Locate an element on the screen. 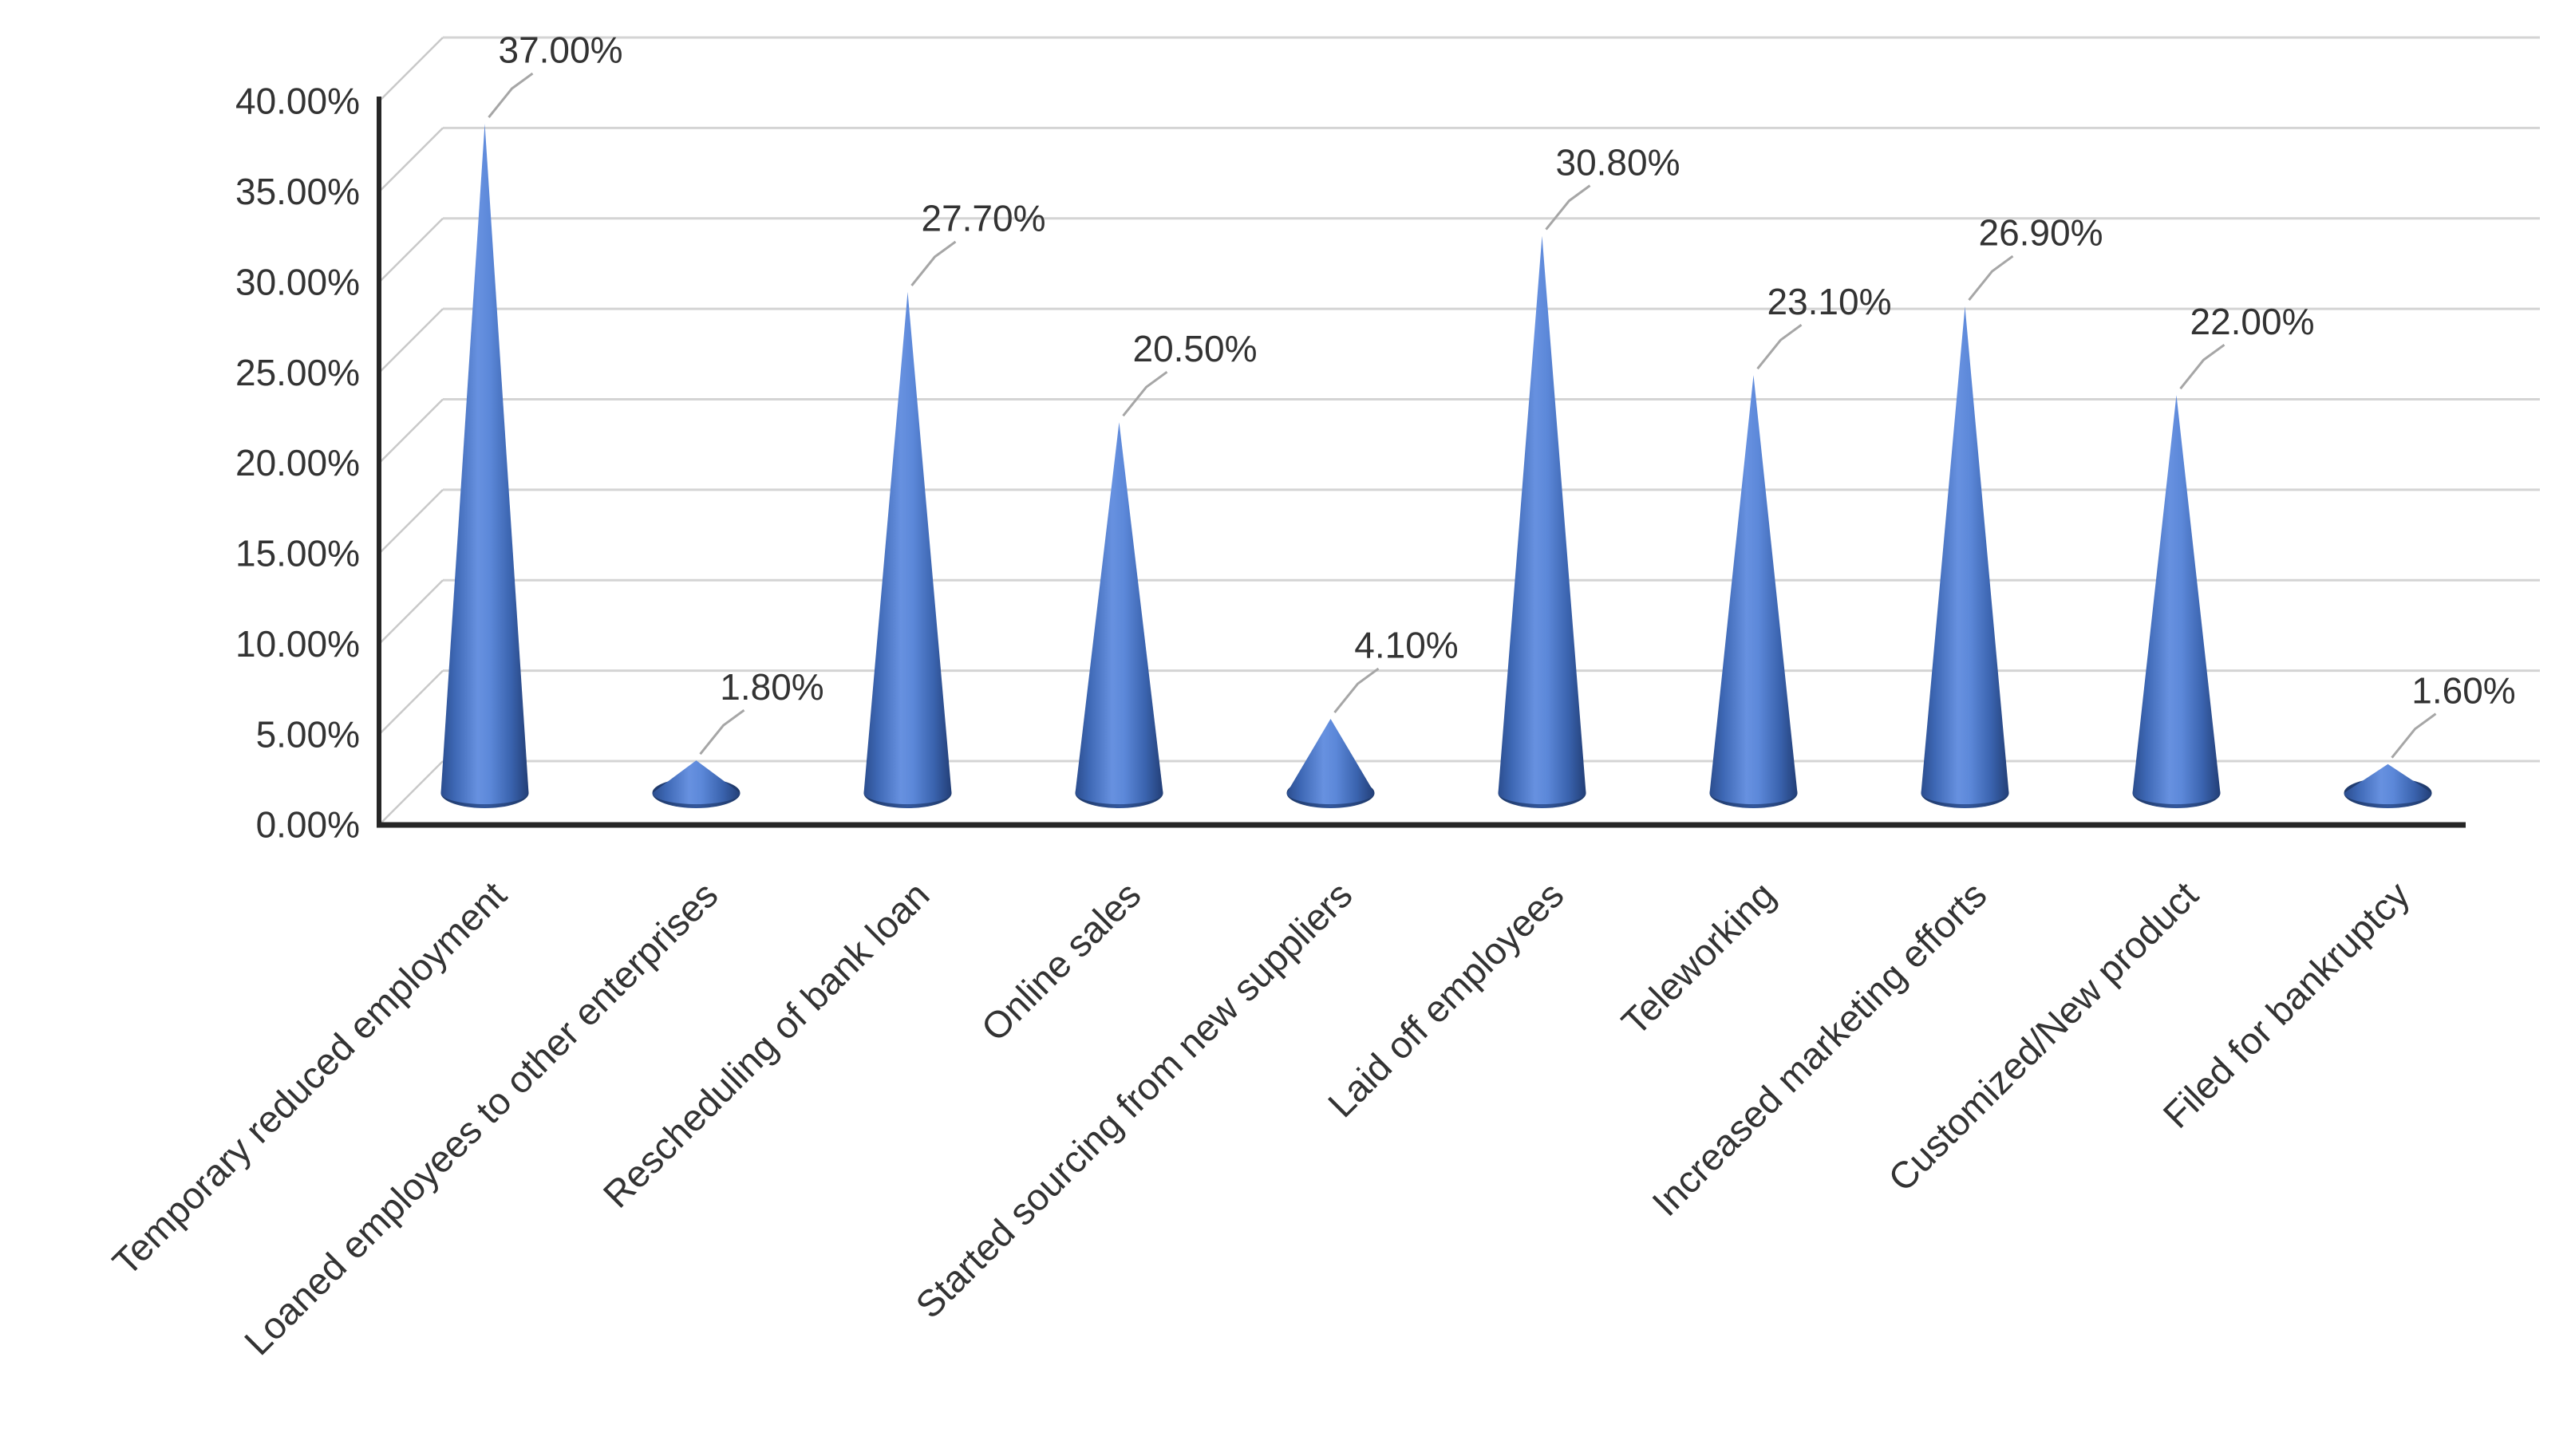 The image size is (2575, 1456). cone-series-point: 1.60% is located at coordinates (2430, 738).